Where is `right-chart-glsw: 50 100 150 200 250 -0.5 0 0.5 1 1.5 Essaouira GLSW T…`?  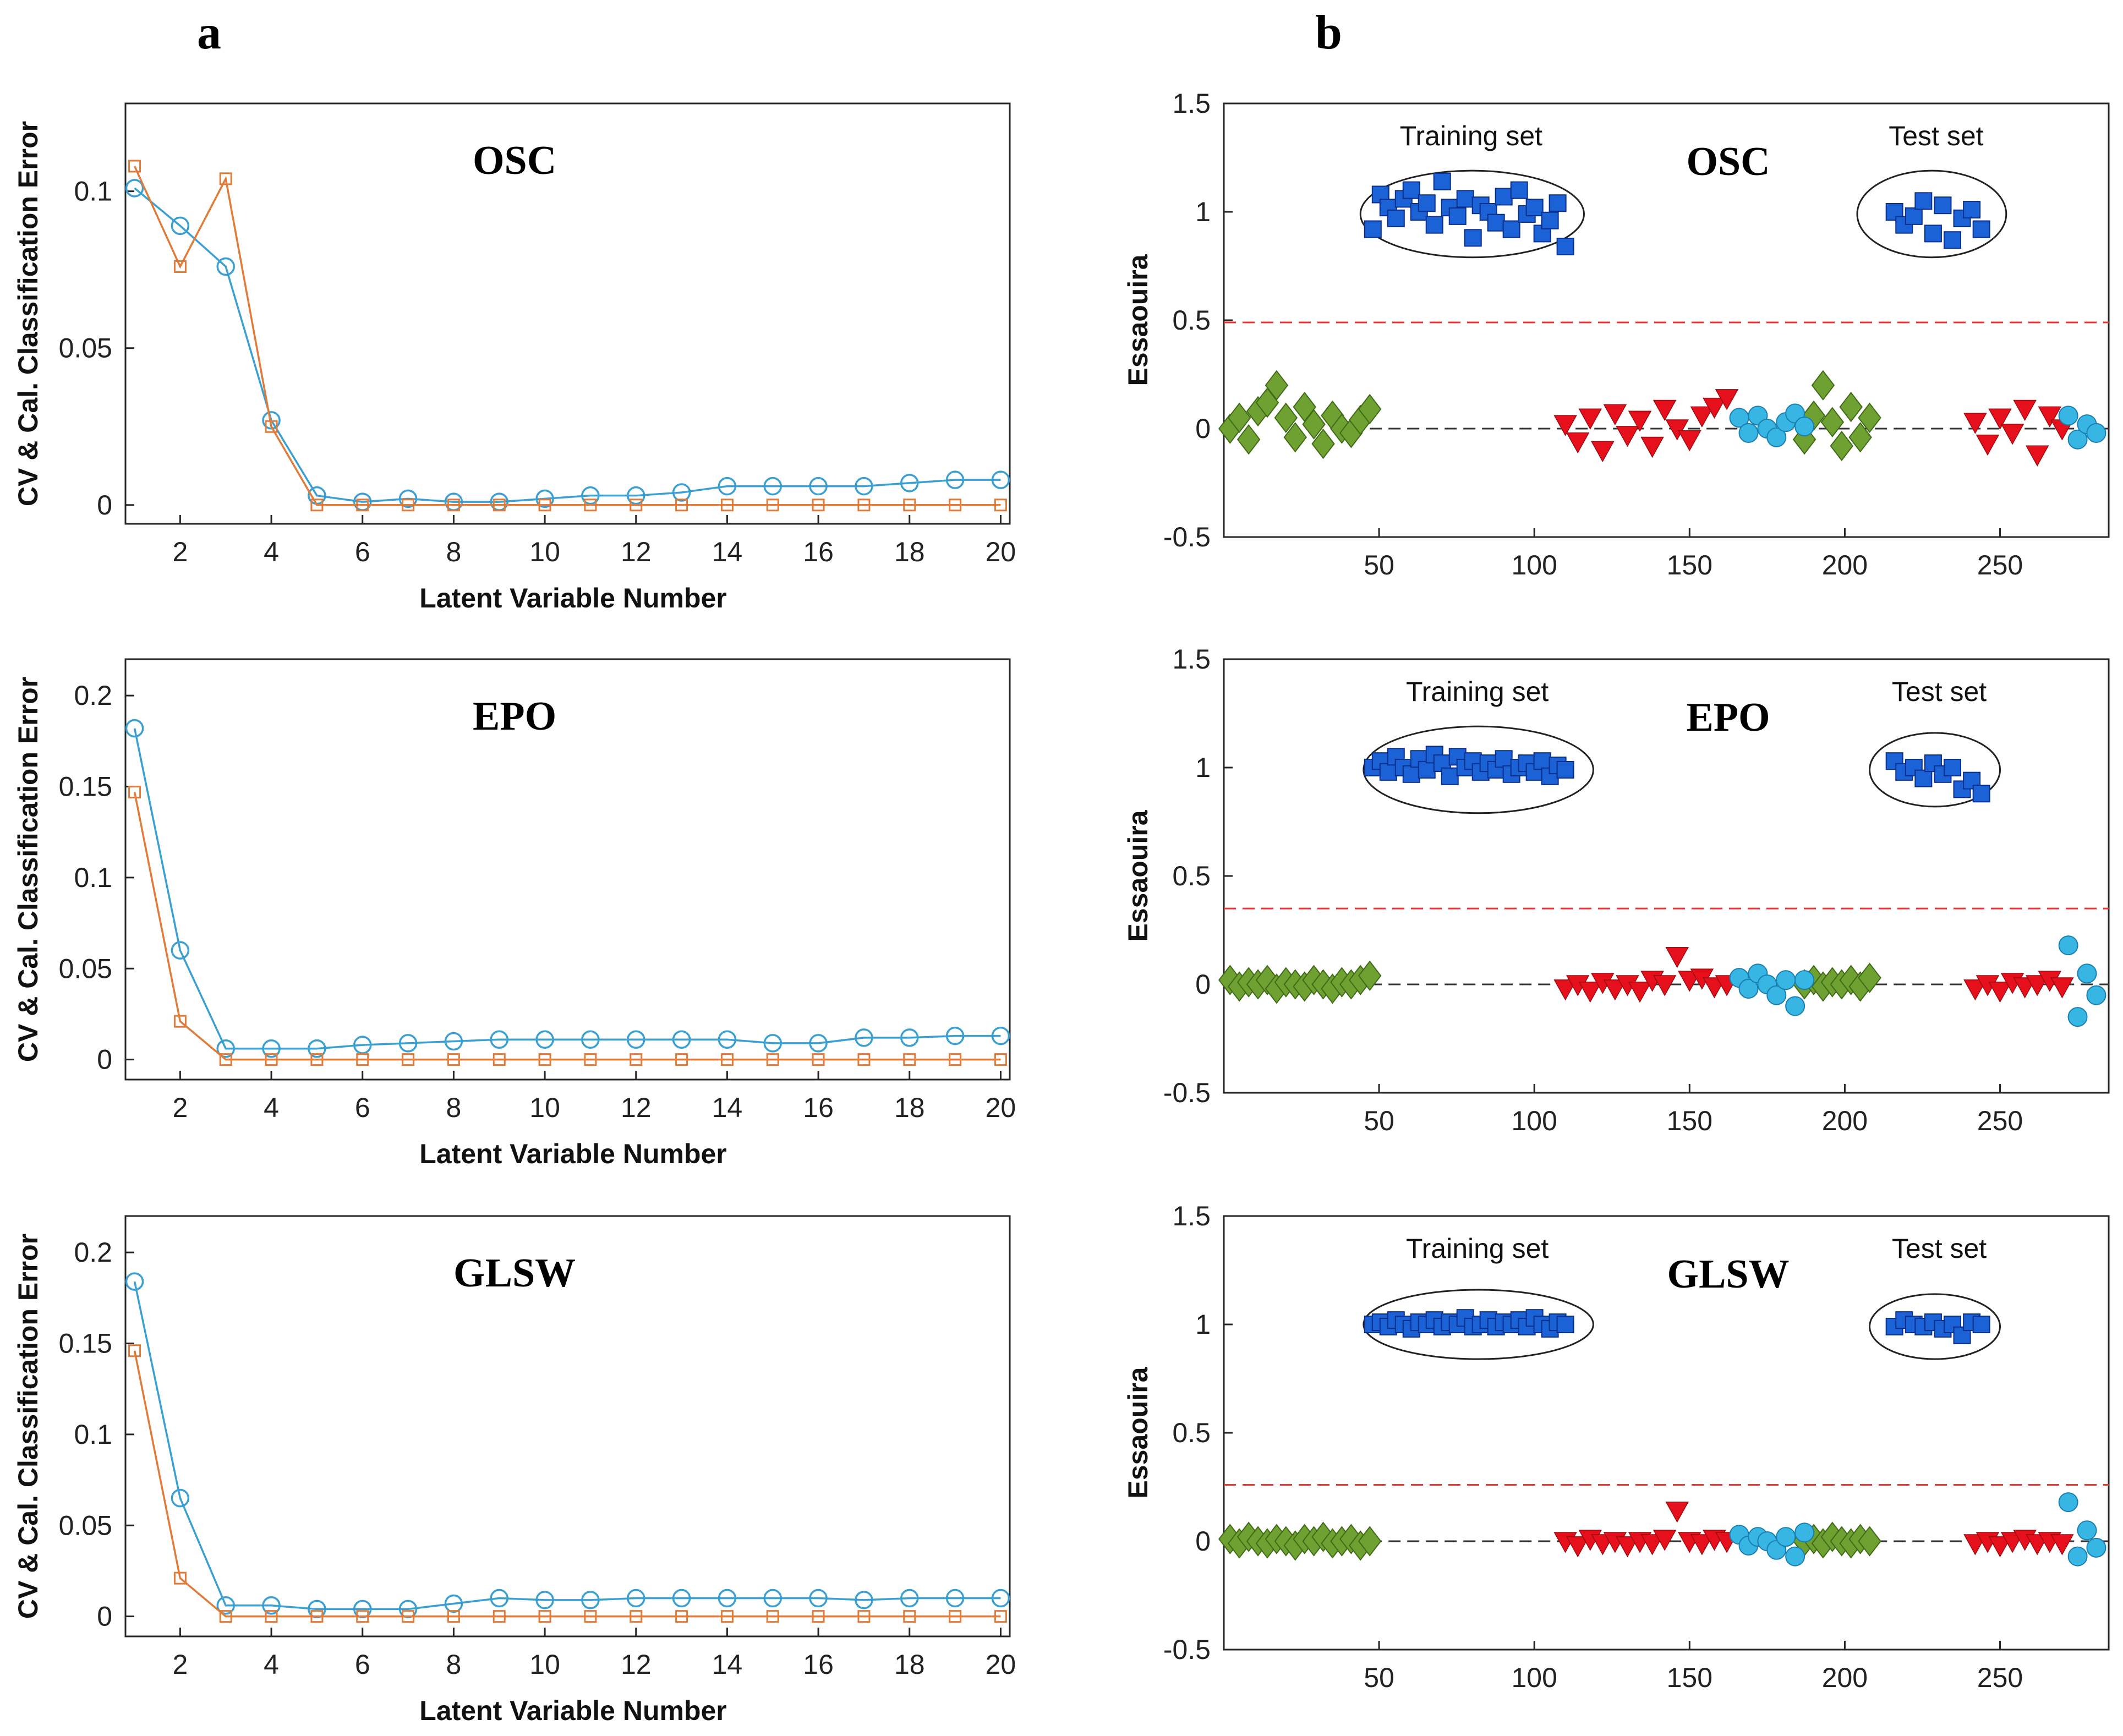 right-chart-glsw: 50 100 150 200 250 -0.5 0 0.5 1 1.5 Essaouira GLSW T… is located at coordinates (1616, 1447).